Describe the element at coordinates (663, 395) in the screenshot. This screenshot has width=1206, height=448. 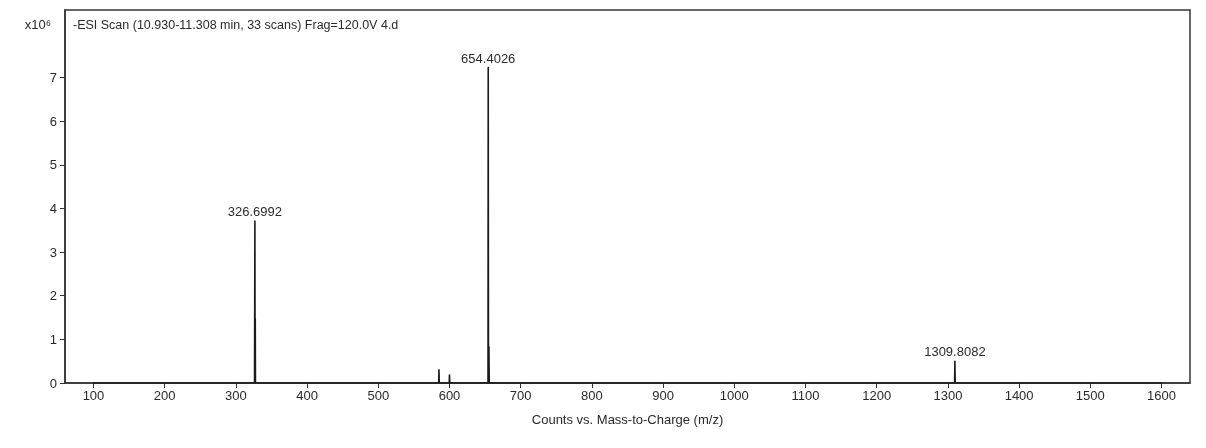
I see `x-tick-label: 900` at that location.